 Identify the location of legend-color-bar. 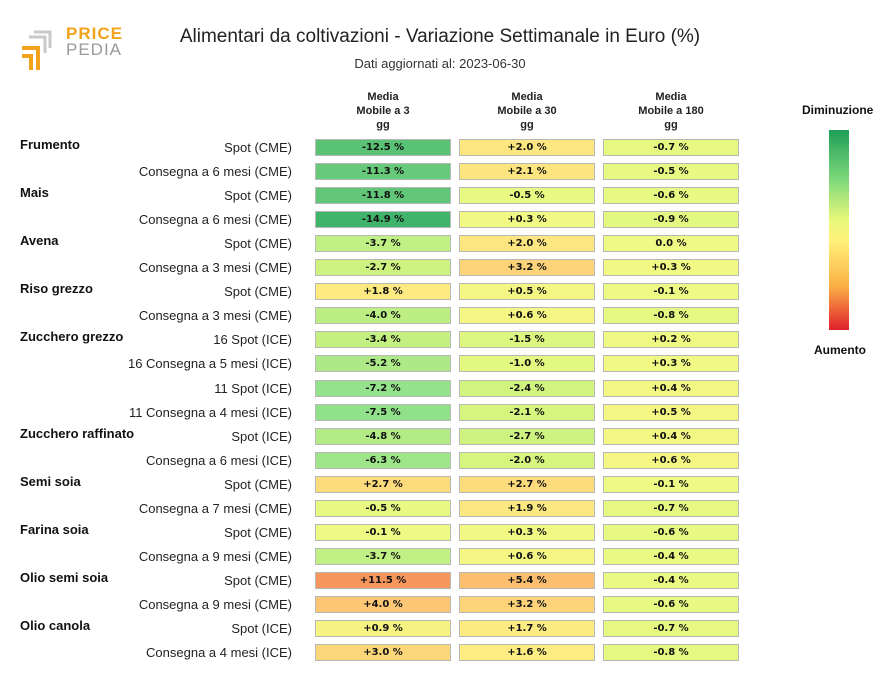
(839, 230).